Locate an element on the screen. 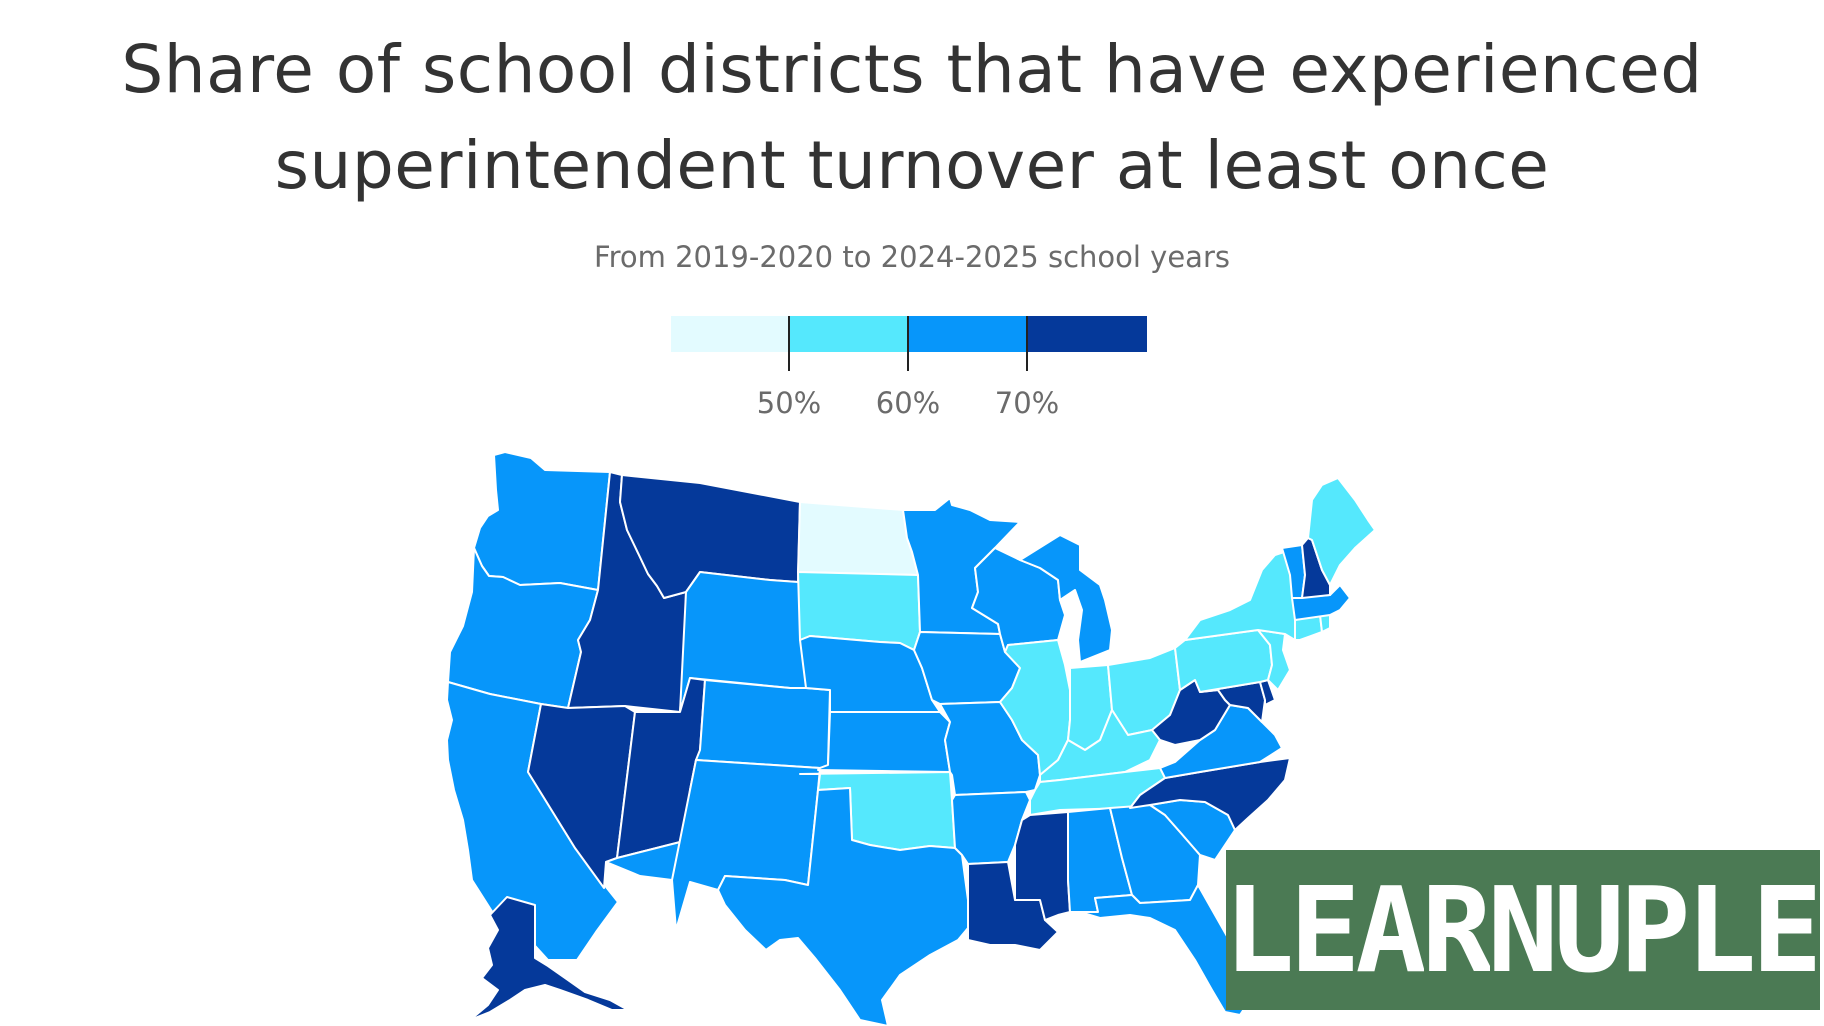 The height and width of the screenshot is (1026, 1824). logo-letter-tile: R is located at coordinates (1457, 930).